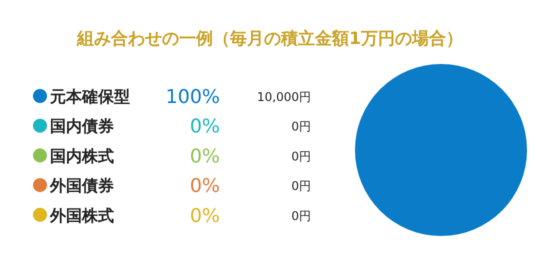 Image resolution: width=540 pixels, height=260 pixels. Describe the element at coordinates (89, 96) in the screenshot. I see `legend-label: 元本確保型` at that location.